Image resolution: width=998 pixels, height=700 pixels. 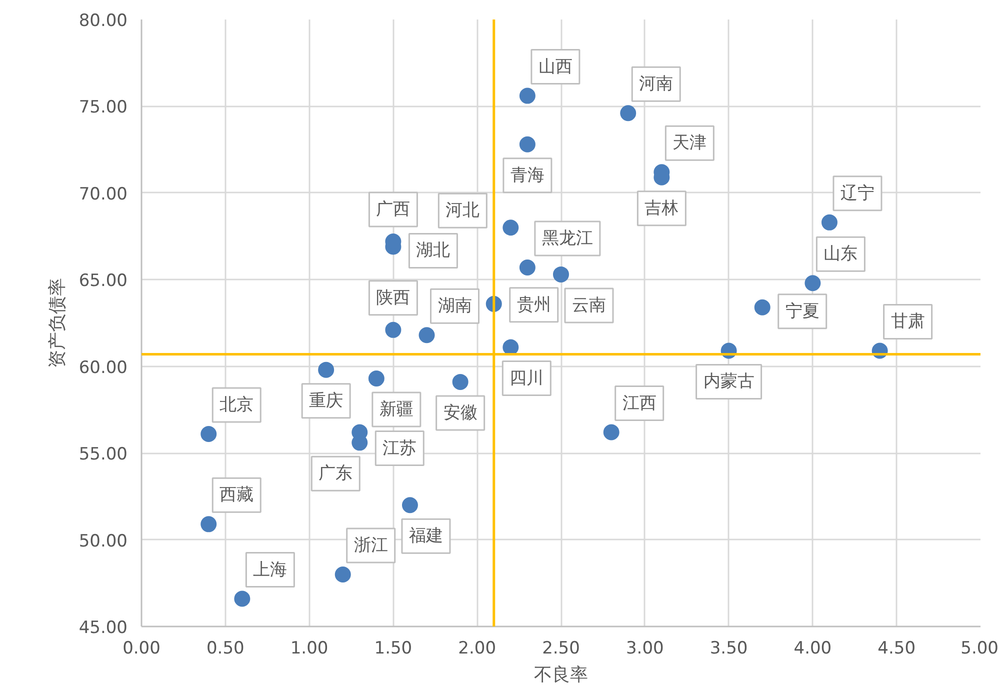 What do you see at coordinates (399, 448) in the screenshot?
I see `data-label: 江苏` at bounding box center [399, 448].